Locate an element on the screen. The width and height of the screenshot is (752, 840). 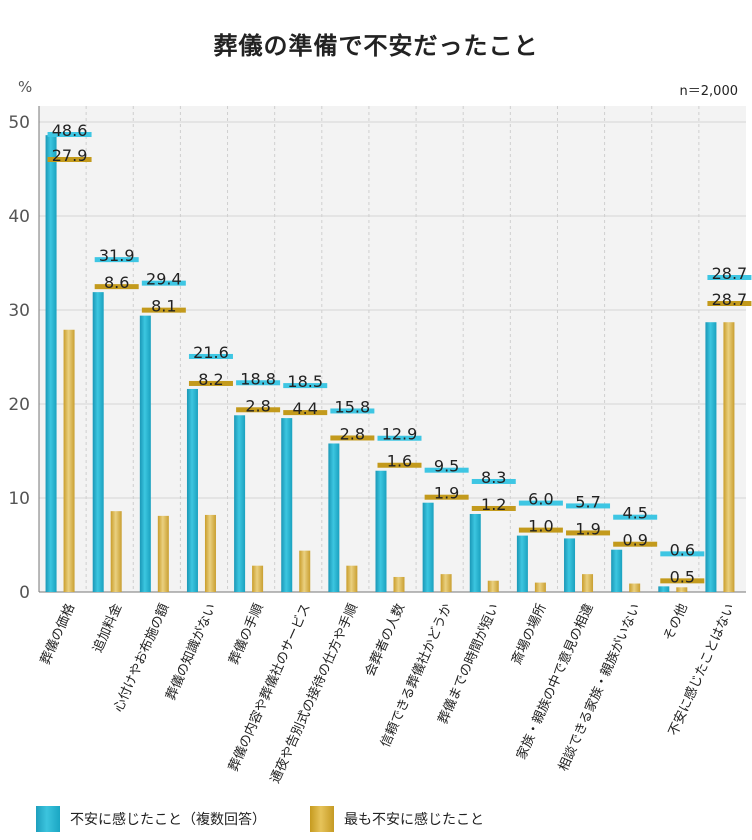
legend-label-series2: 最も不安に感じたこと is located at coordinates (414, 820).